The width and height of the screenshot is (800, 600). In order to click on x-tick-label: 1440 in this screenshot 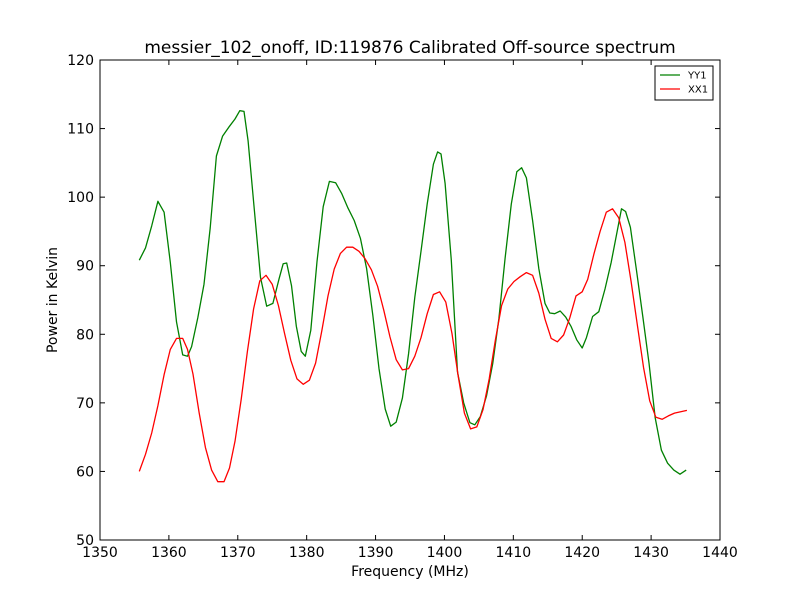, I will do `click(720, 553)`.